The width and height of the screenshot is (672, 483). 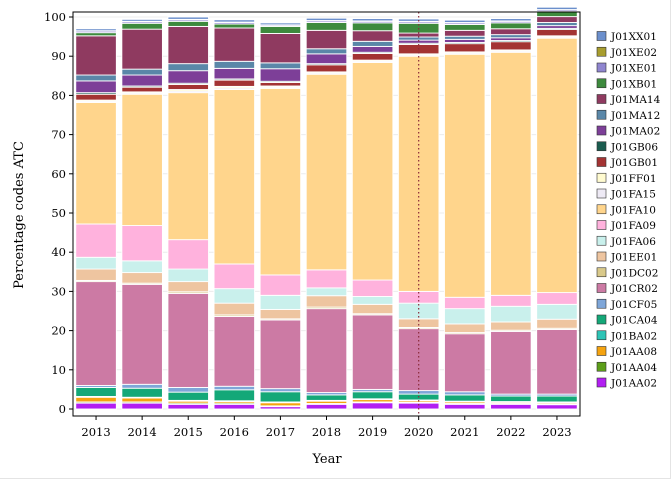 I want to click on bar-segment-j01fa10-2018, so click(x=326, y=172).